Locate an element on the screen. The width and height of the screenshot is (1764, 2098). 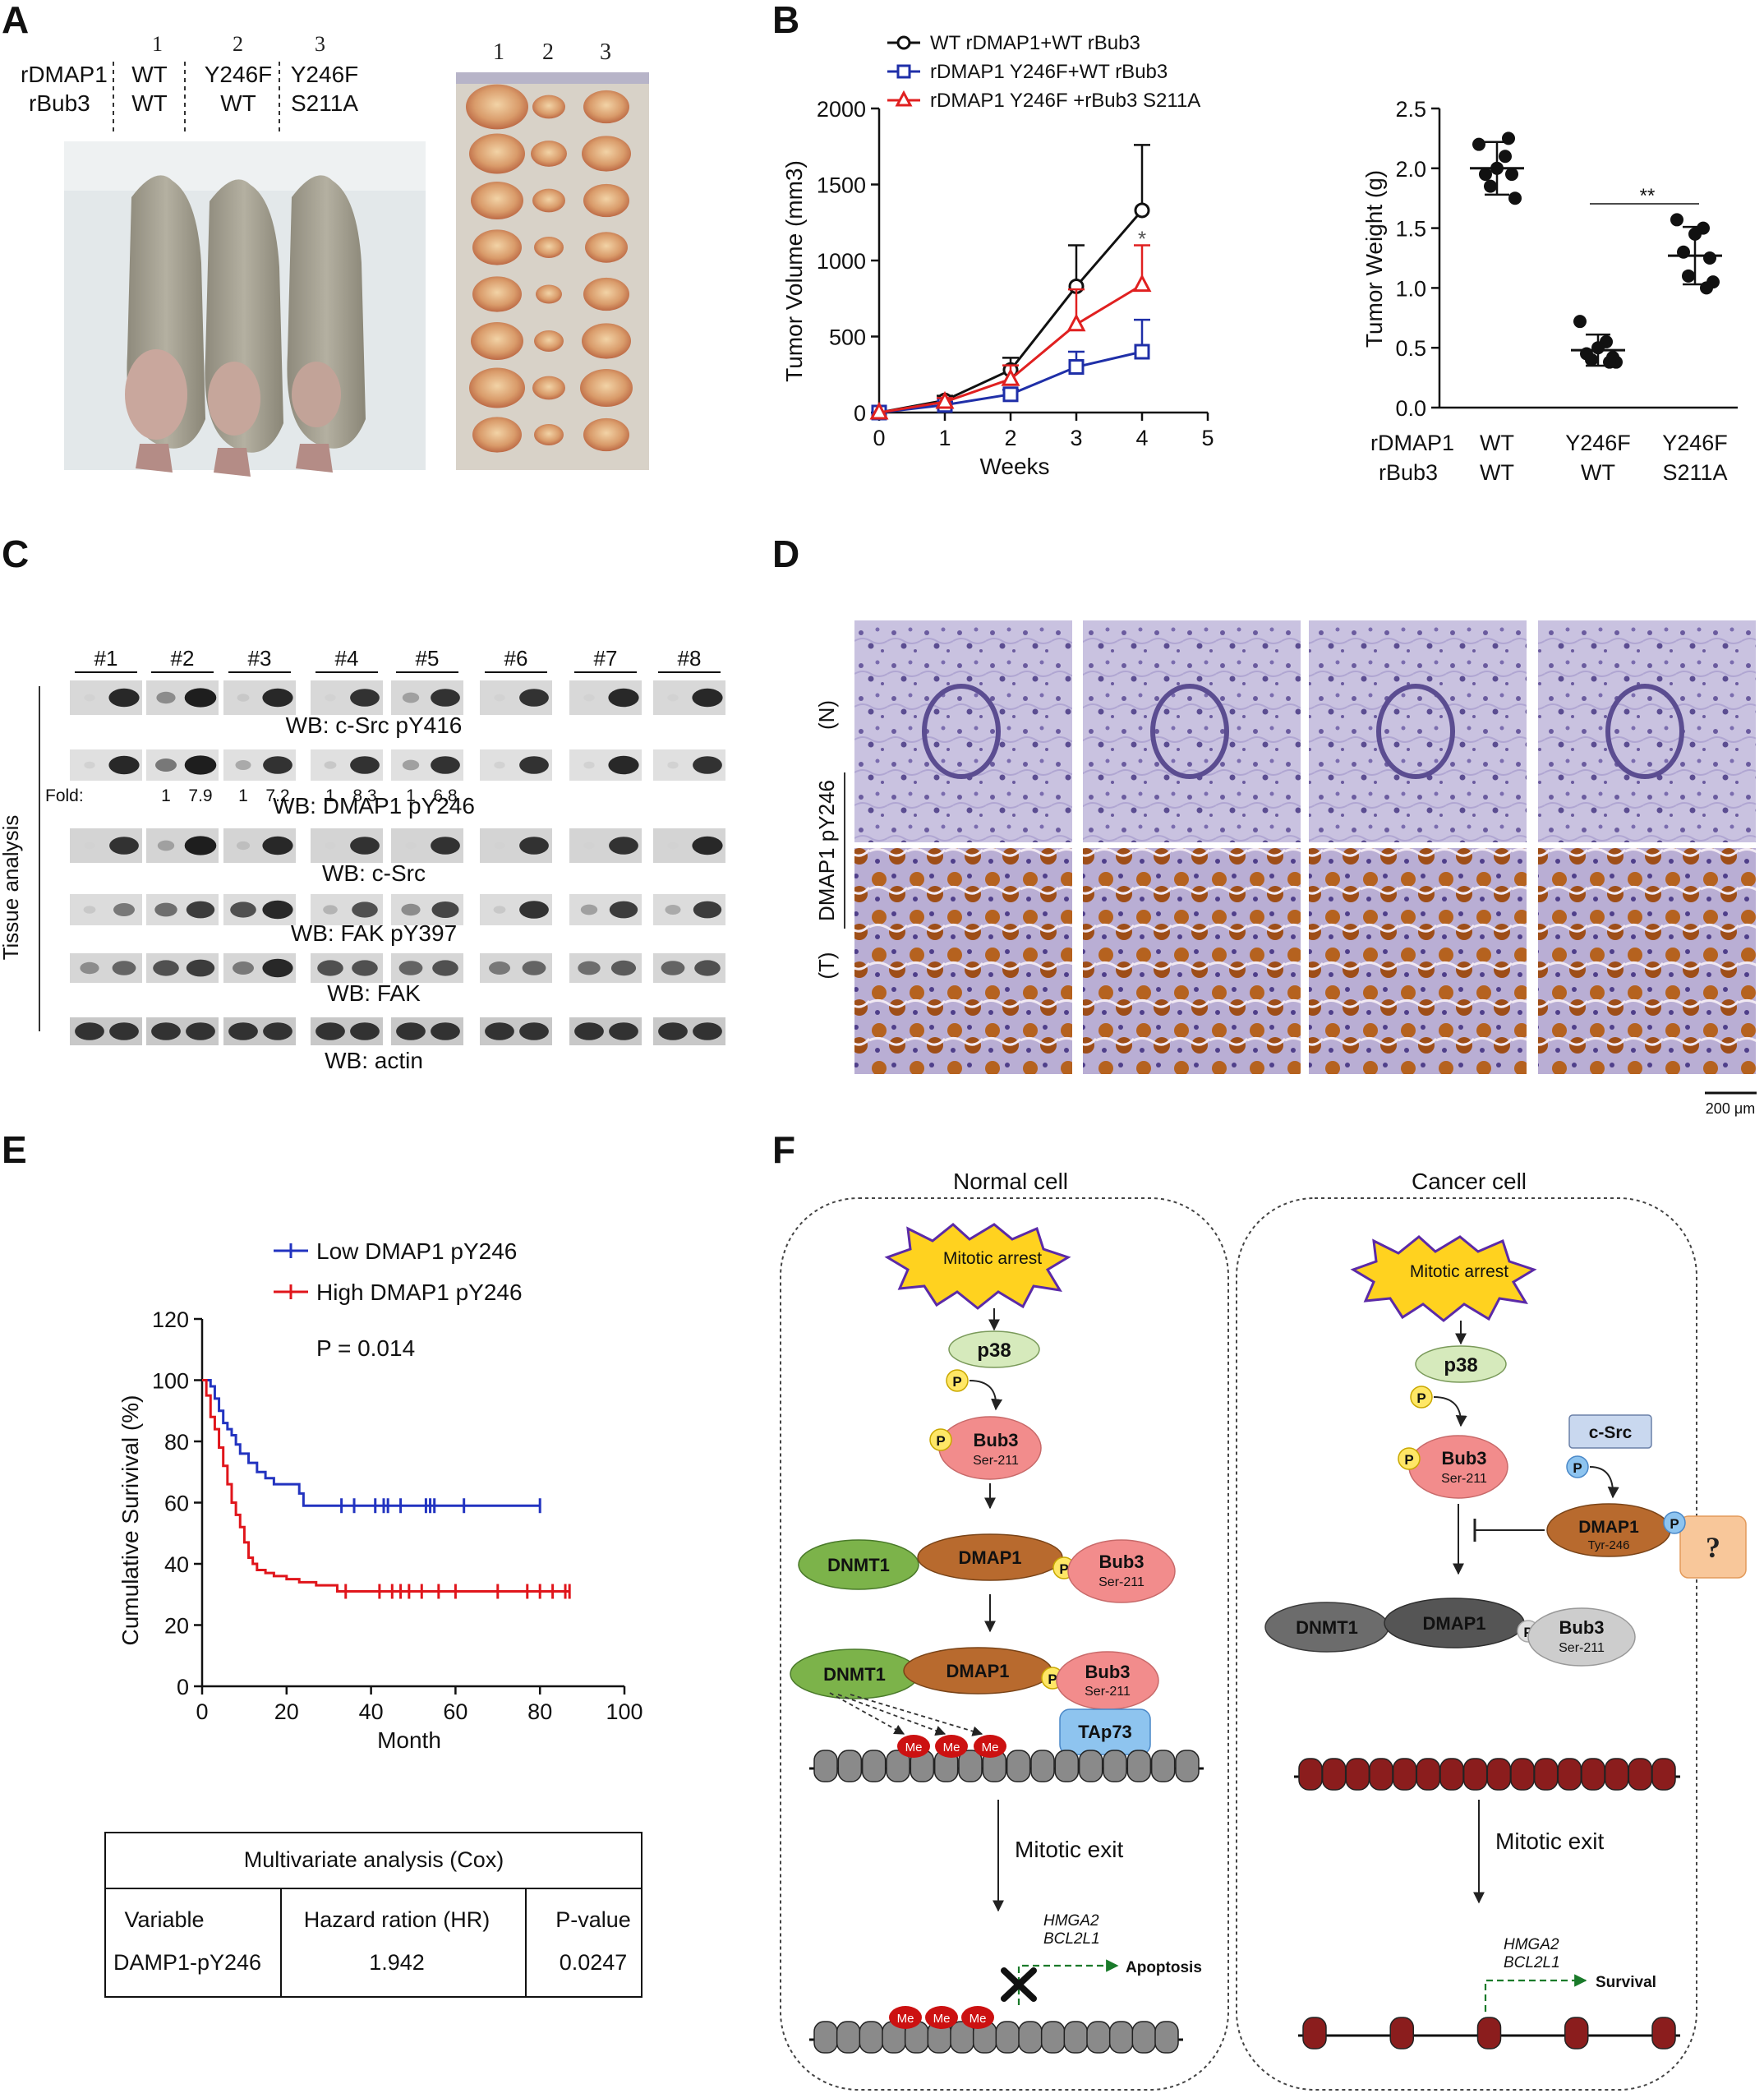
table-header-hr: Hazard ration (HR) is located at coordinates (397, 1919).